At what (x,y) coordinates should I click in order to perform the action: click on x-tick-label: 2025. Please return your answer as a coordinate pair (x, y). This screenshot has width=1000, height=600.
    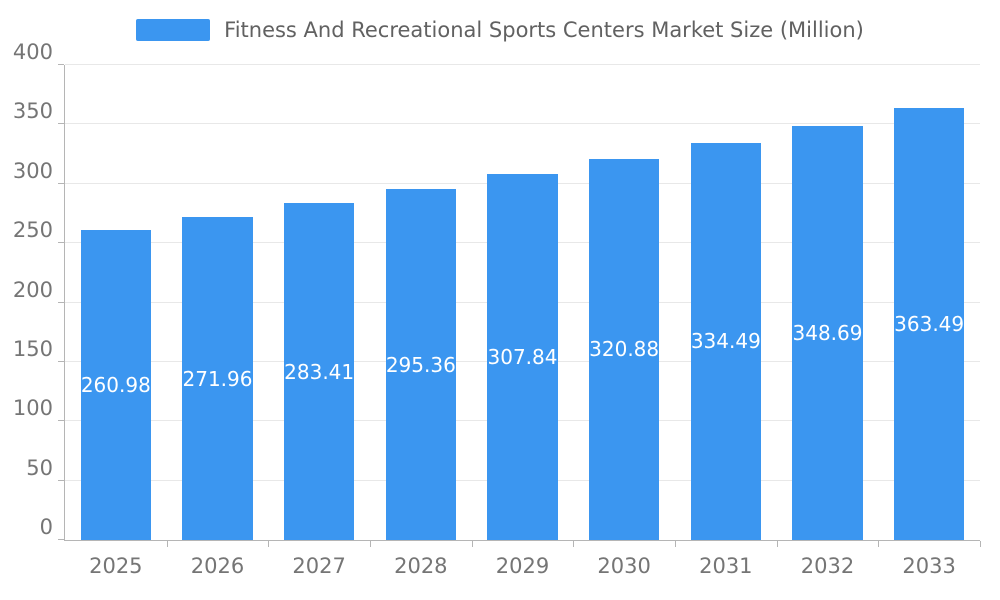
    Looking at the image, I should click on (116, 566).